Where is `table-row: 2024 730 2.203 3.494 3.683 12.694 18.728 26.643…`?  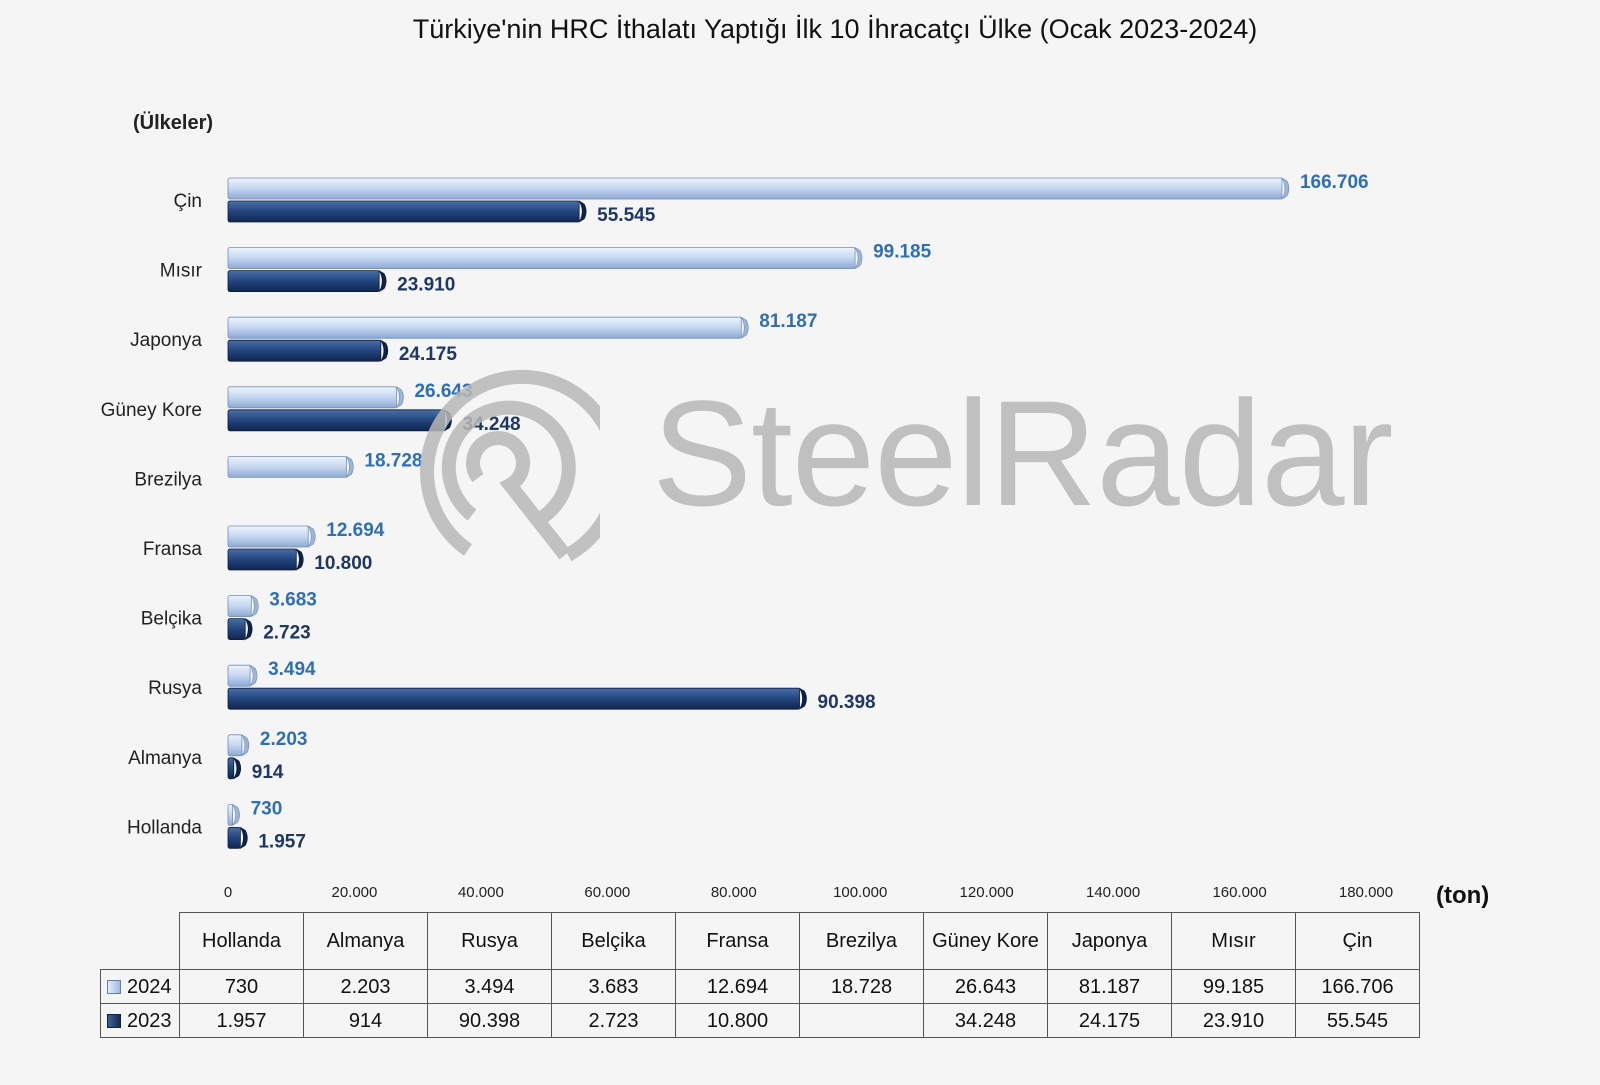
table-row: 2024 730 2.203 3.494 3.683 12.694 18.728 26.643… is located at coordinates (760, 986).